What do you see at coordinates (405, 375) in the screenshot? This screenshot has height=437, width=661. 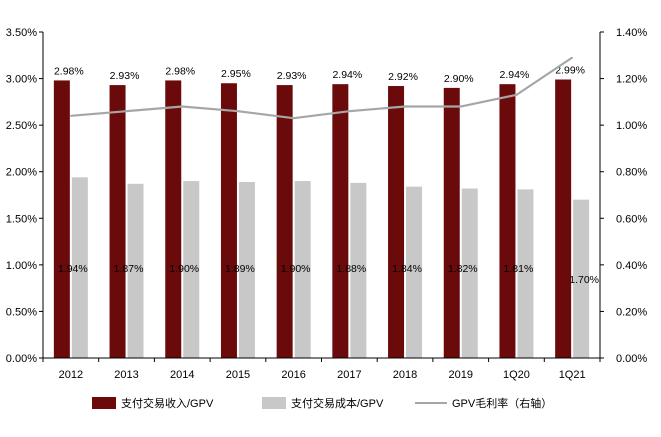 I see `x-tick-label: 2018` at bounding box center [405, 375].